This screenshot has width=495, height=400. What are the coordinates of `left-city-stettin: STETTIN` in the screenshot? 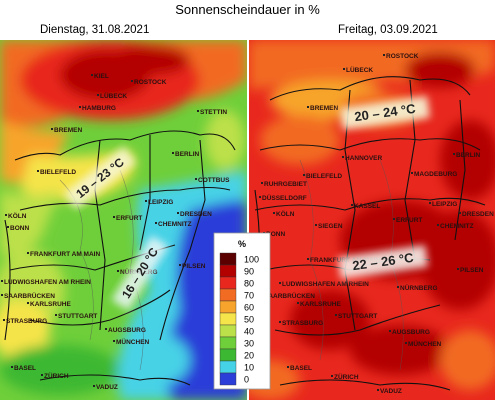 It's located at (213, 112).